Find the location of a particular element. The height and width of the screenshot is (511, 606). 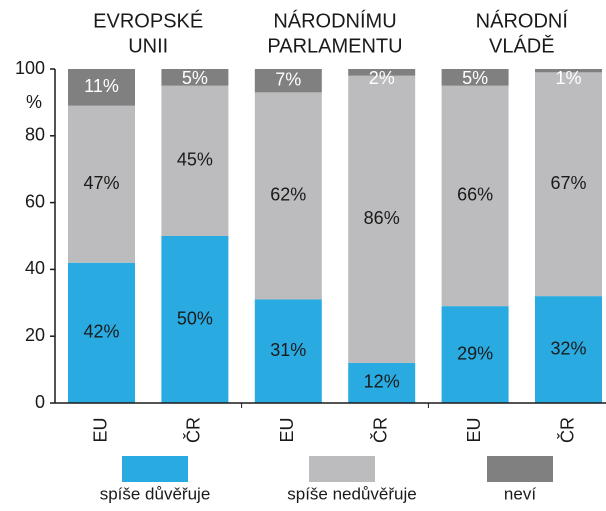

value-label: 66% is located at coordinates (475, 195).